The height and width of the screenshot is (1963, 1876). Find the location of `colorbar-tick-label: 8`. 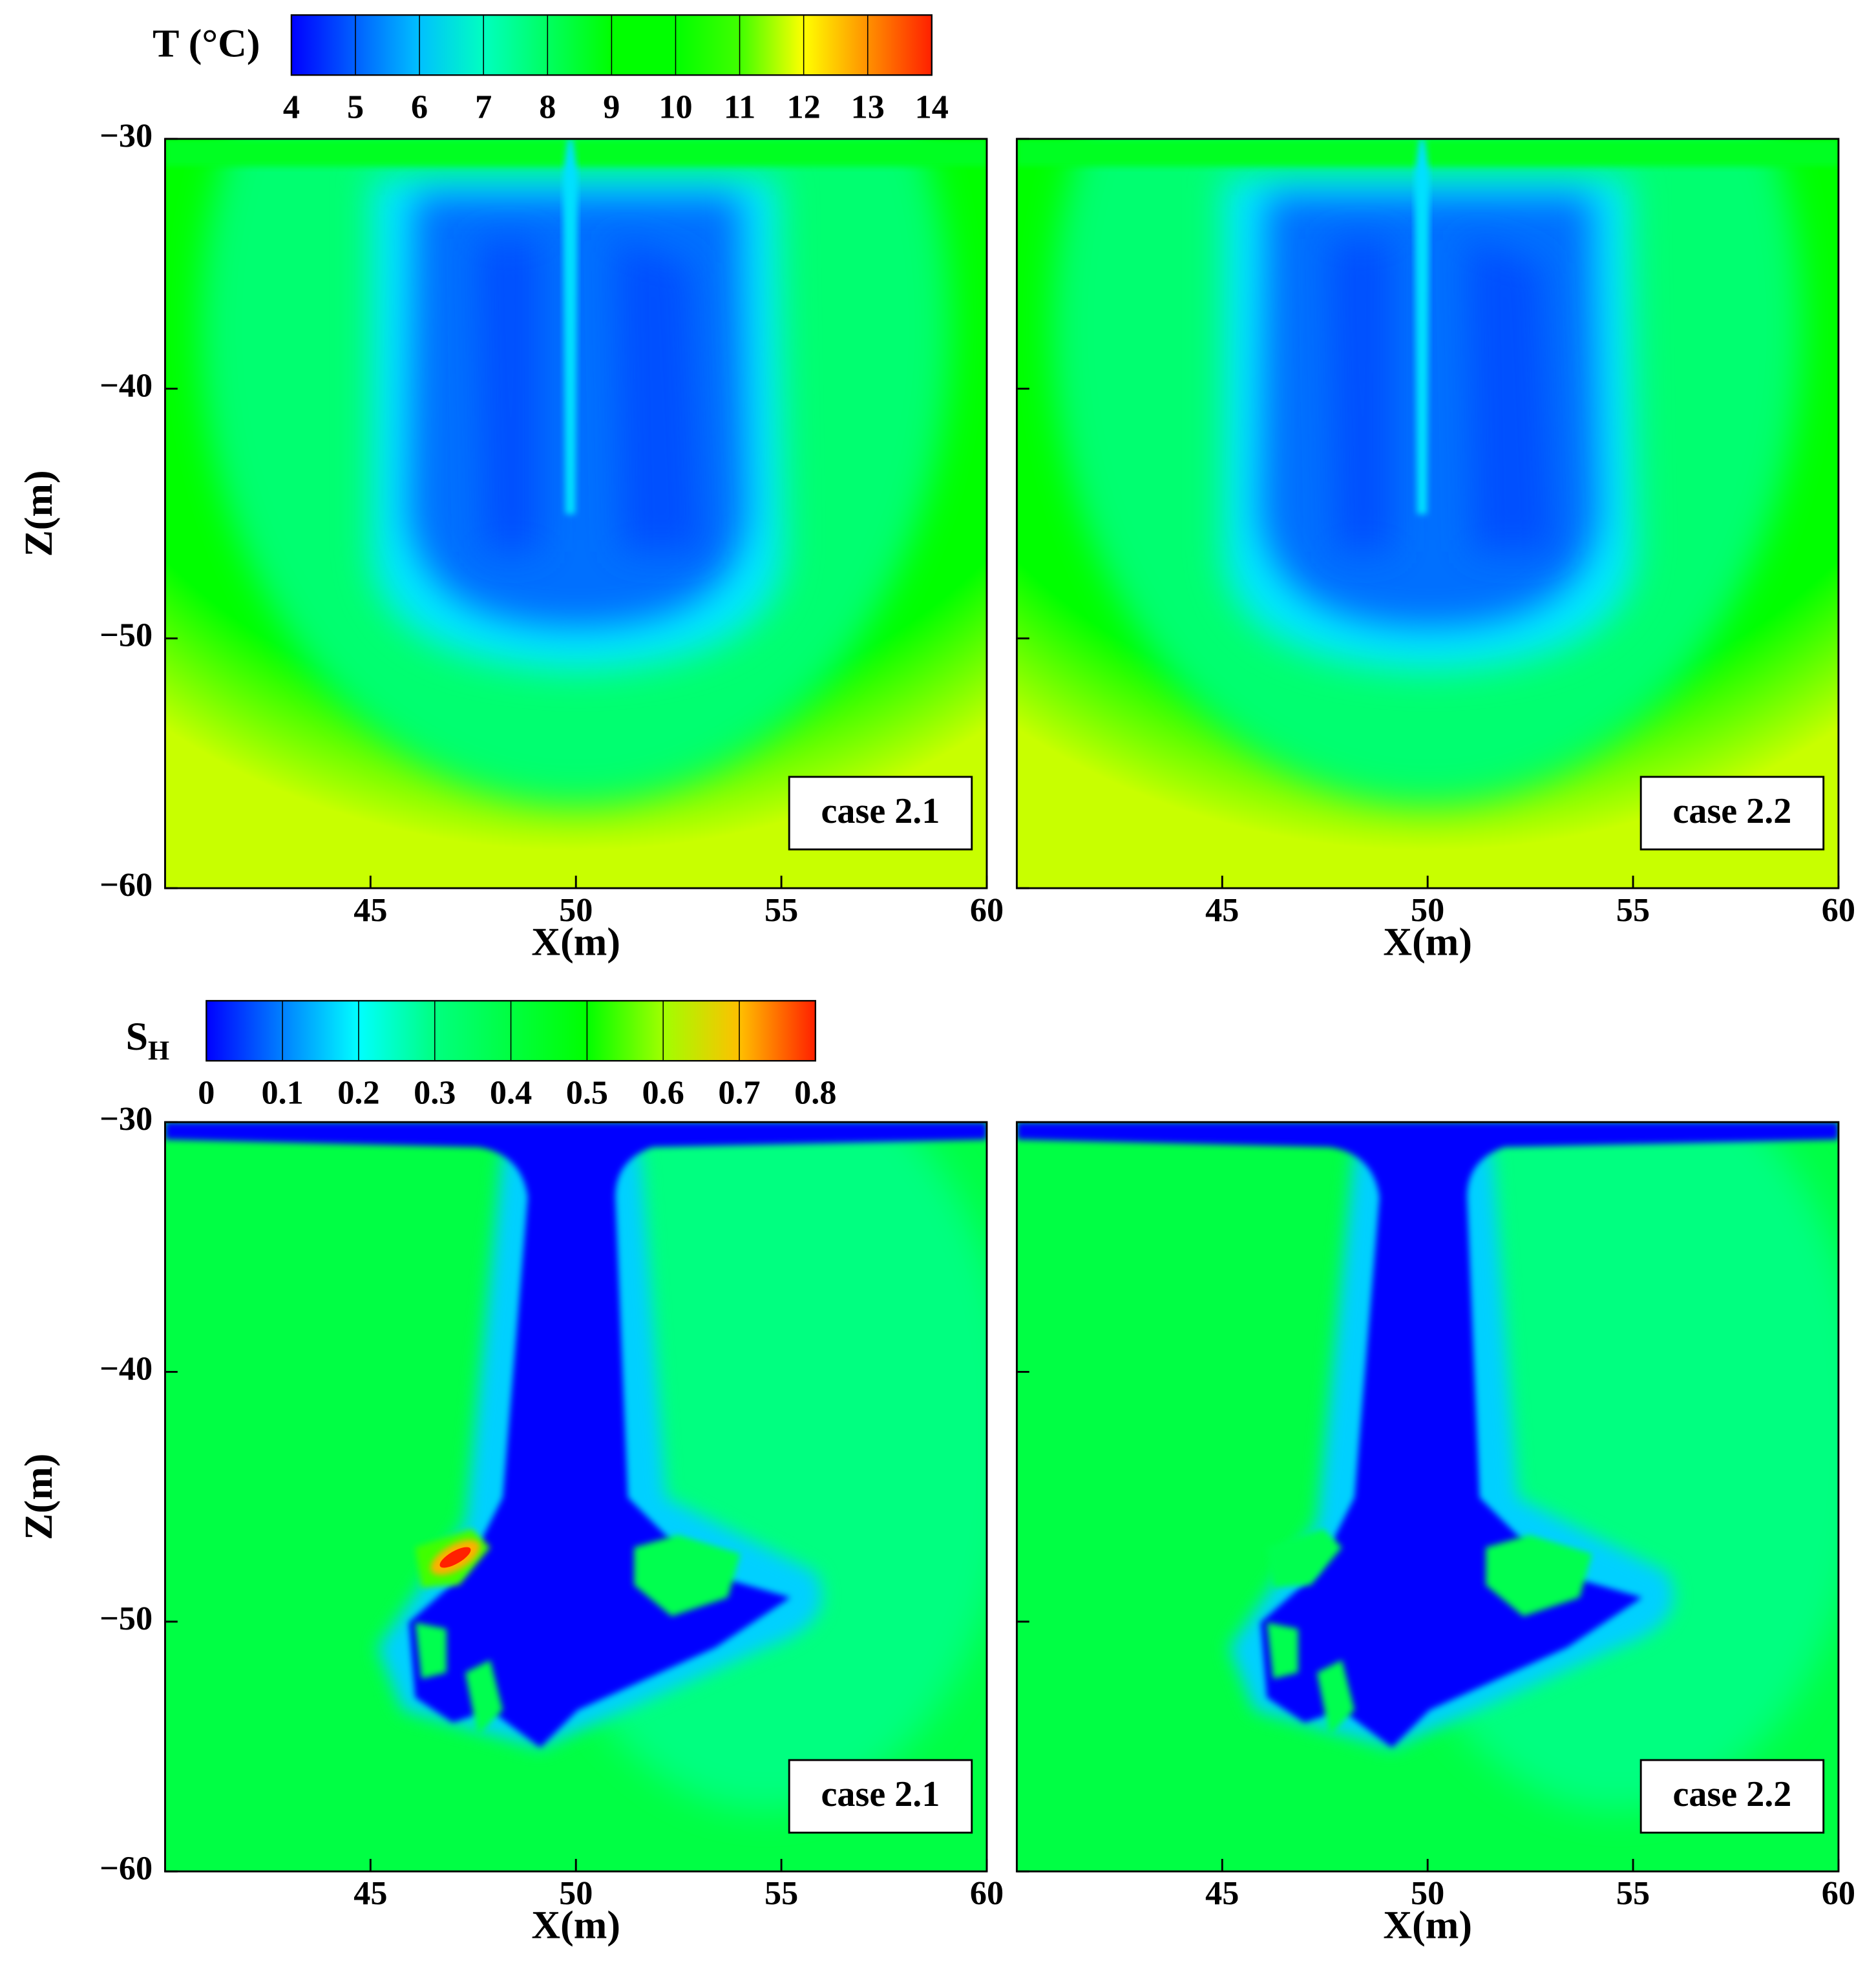

colorbar-tick-label: 8 is located at coordinates (547, 106).